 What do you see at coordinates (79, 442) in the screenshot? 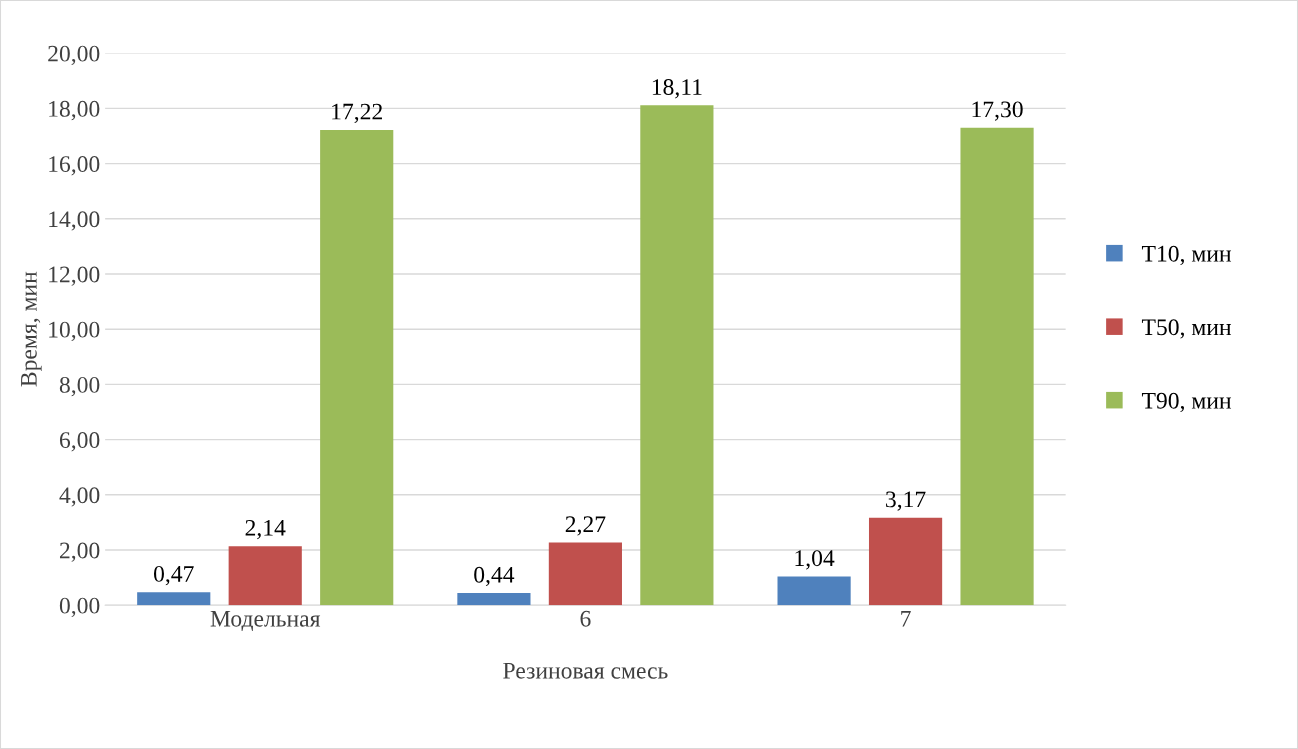
I see `y-tick-label: 6,00` at bounding box center [79, 442].